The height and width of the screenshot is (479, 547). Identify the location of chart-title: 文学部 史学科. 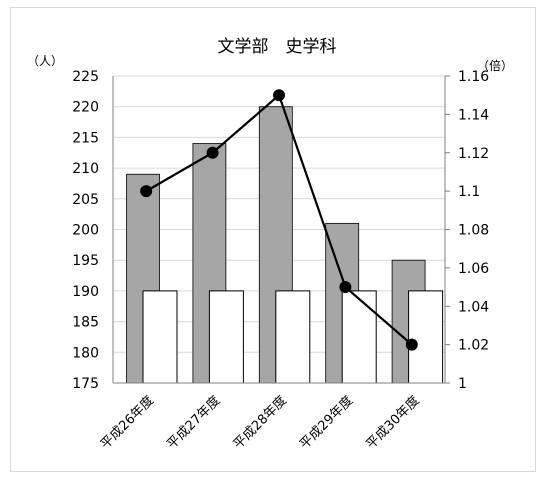
(277, 47).